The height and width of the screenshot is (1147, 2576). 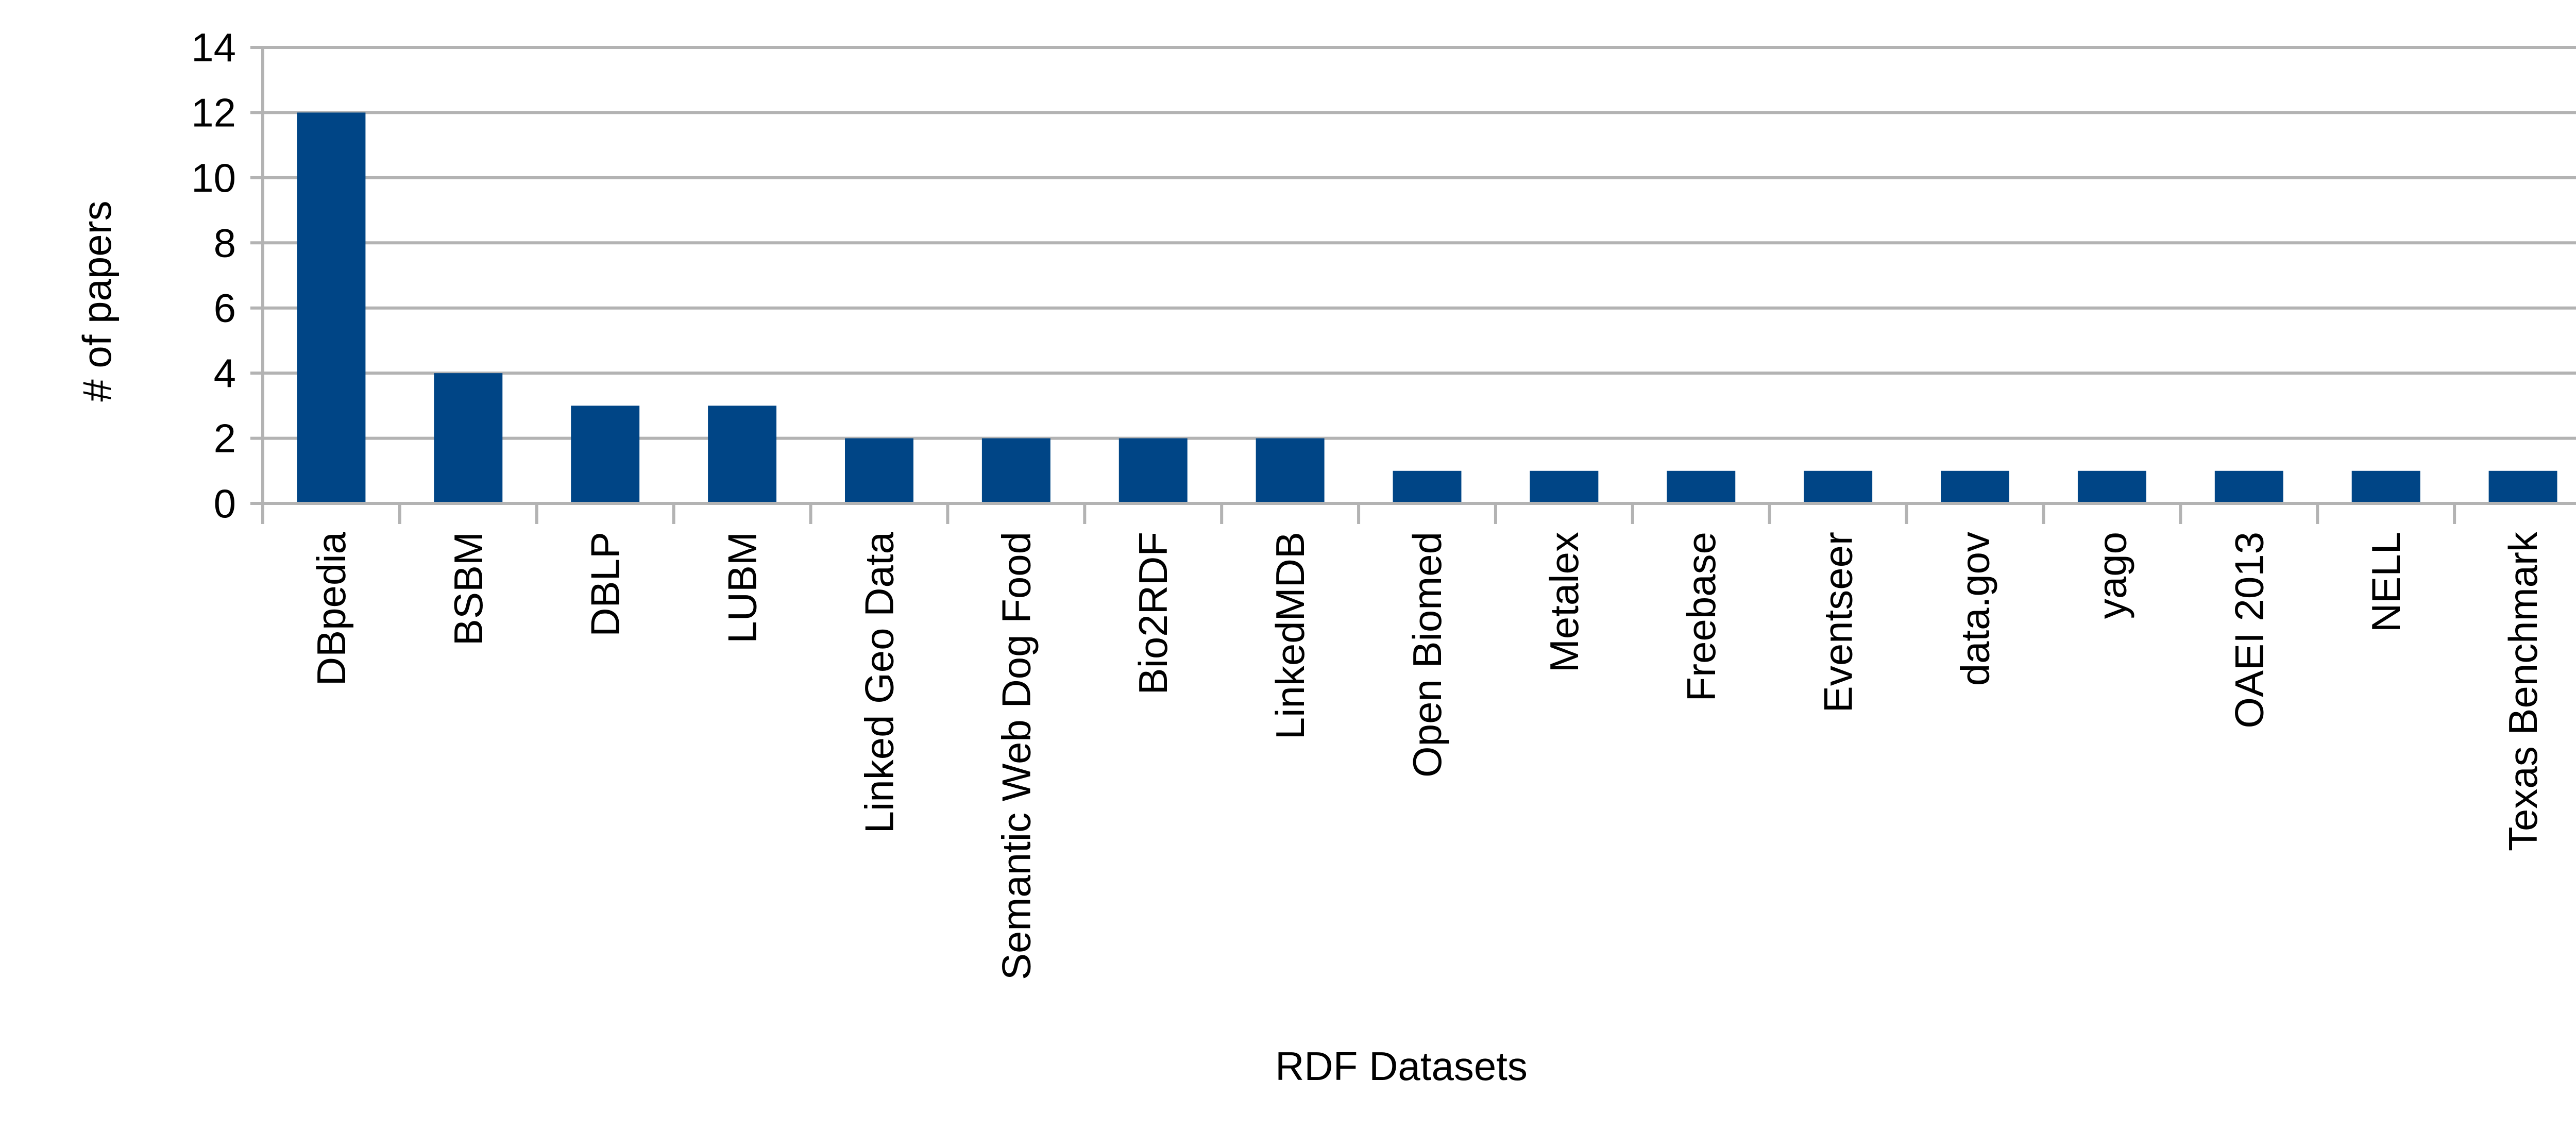 What do you see at coordinates (468, 589) in the screenshot?
I see `x-tick-label: BSBM` at bounding box center [468, 589].